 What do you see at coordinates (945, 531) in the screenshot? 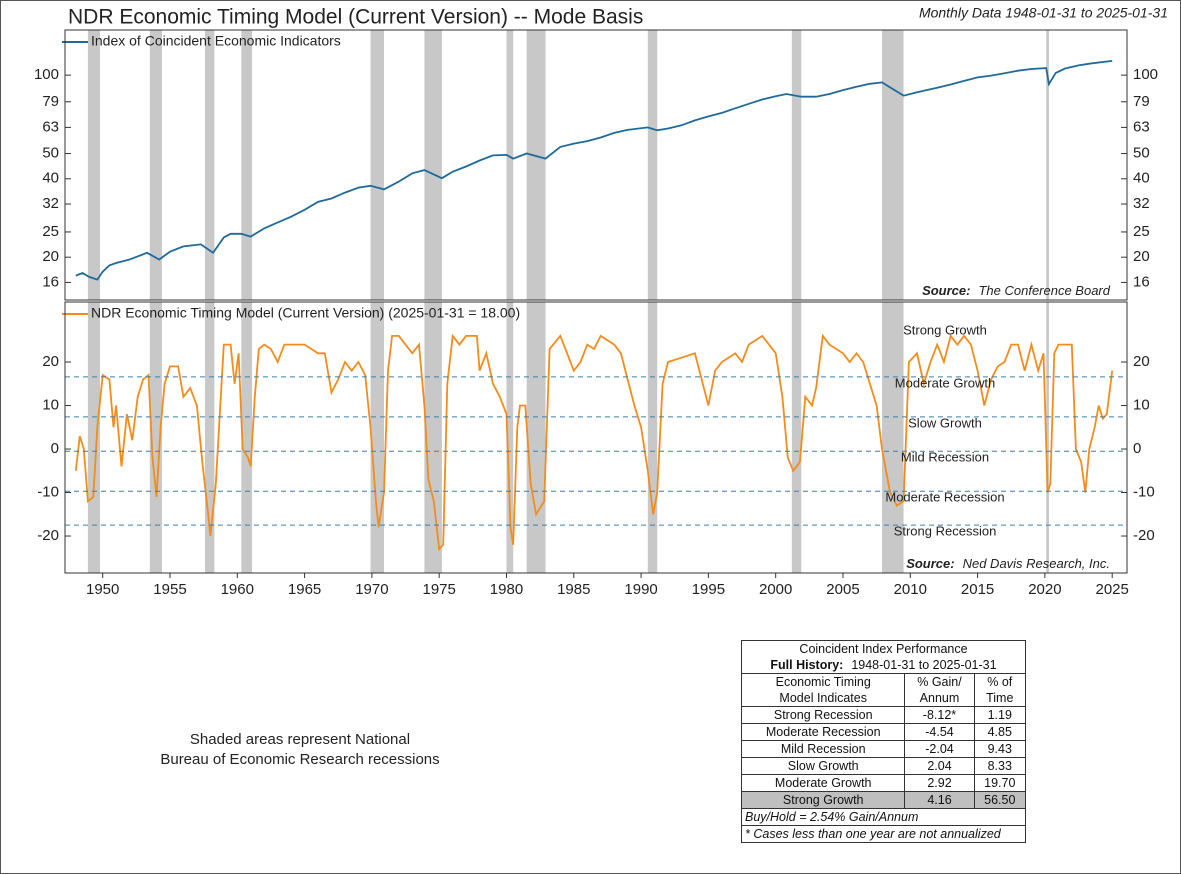
I see `zone-label: Strong Recession` at bounding box center [945, 531].